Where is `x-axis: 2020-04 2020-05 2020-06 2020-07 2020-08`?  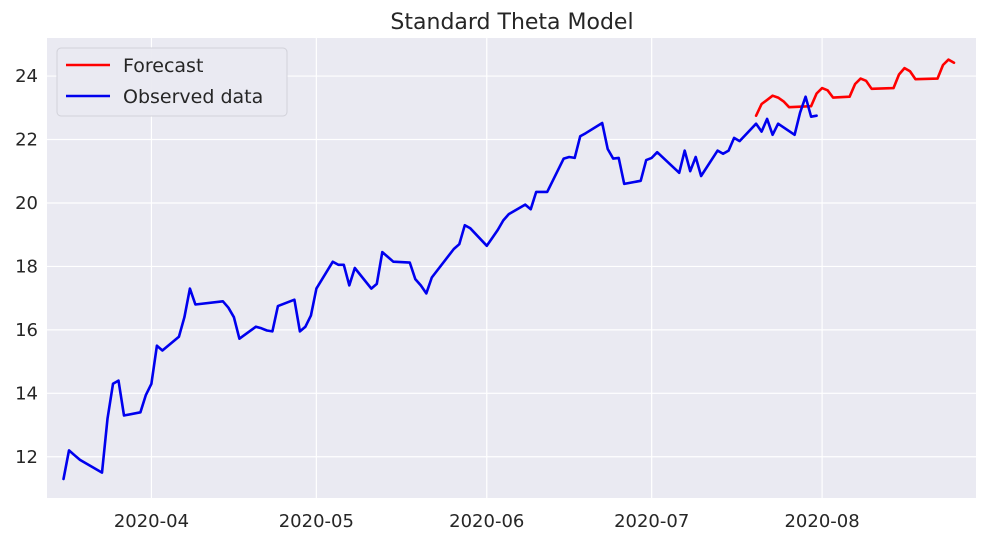
x-axis: 2020-04 2020-05 2020-06 2020-07 2020-08 is located at coordinates (487, 521).